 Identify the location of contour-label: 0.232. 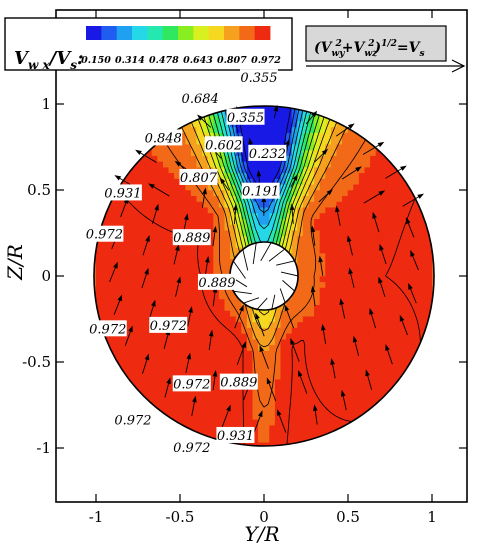
(267, 153).